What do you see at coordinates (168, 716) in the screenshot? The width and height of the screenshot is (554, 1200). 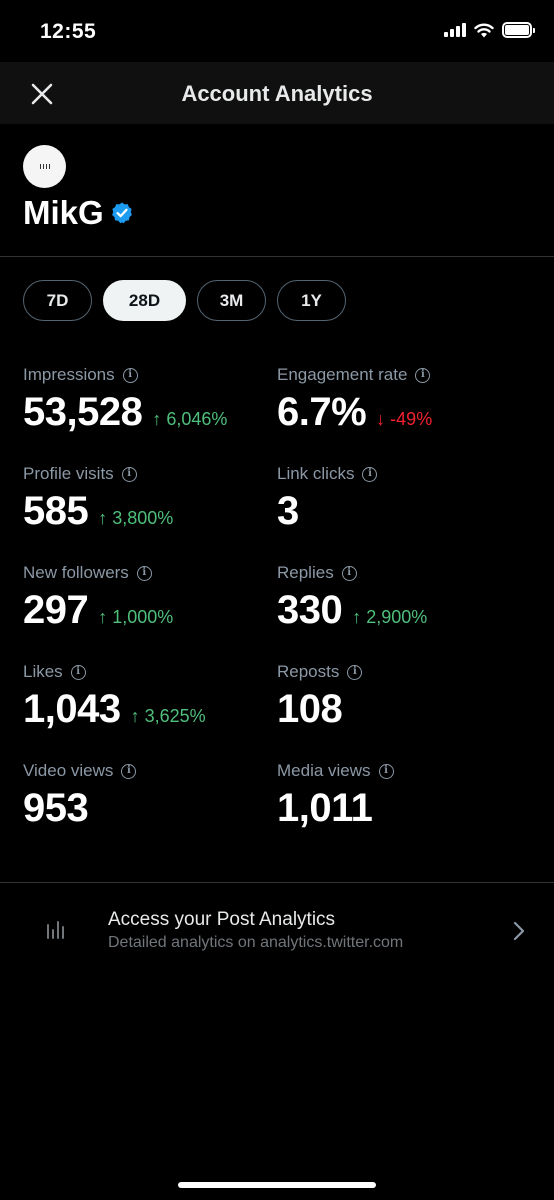 I see `metric-change: ↑ 3,625%` at bounding box center [168, 716].